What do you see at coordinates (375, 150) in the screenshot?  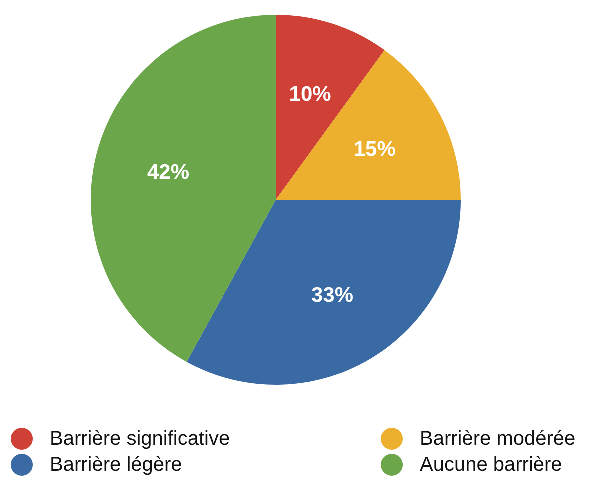 I see `data-label: 15%` at bounding box center [375, 150].